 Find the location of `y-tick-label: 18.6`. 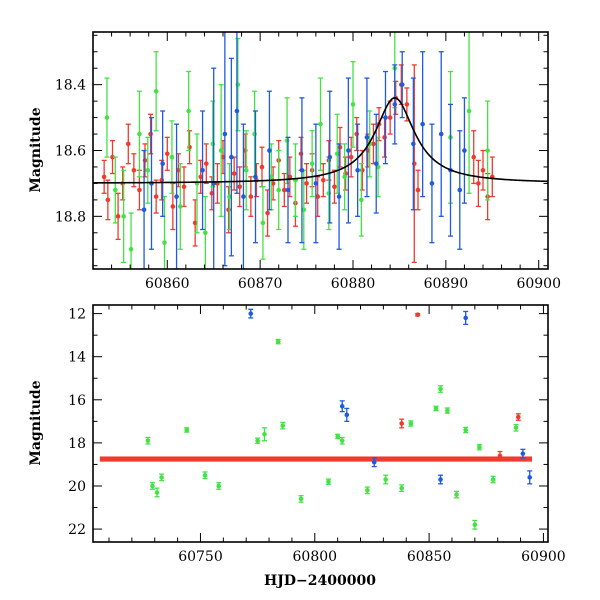

y-tick-label: 18.6 is located at coordinates (70, 152).